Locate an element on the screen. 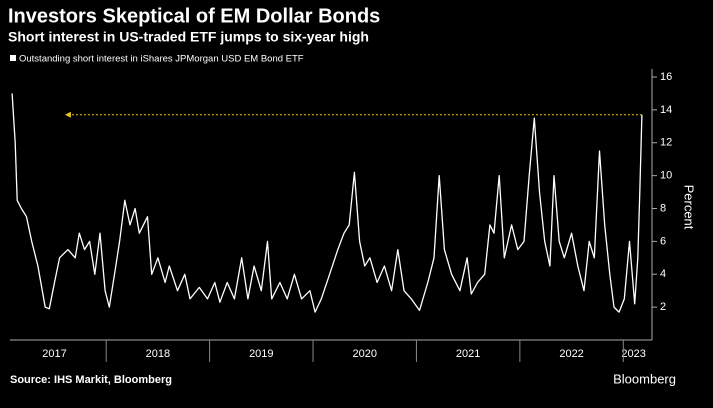 The width and height of the screenshot is (713, 408). y-axis-label: Percent is located at coordinates (689, 207).